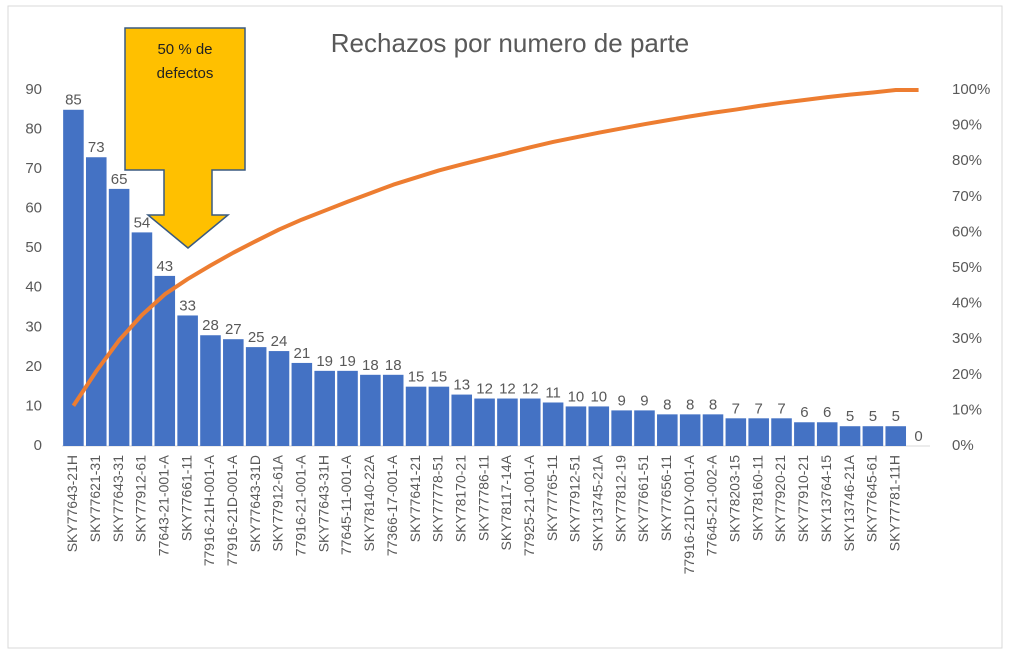 This screenshot has width=1010, height=655. What do you see at coordinates (278, 502) in the screenshot?
I see `x-tick-label: SKY77912-61A` at bounding box center [278, 502].